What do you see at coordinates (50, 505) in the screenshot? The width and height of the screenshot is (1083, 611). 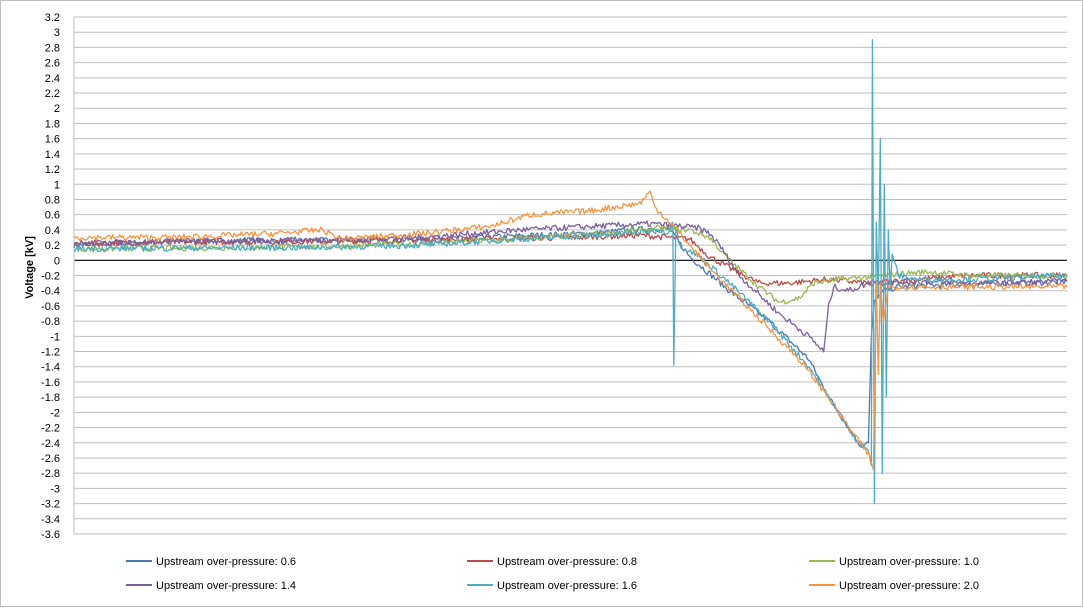 I see `y-tick-label: -3.2` at bounding box center [50, 505].